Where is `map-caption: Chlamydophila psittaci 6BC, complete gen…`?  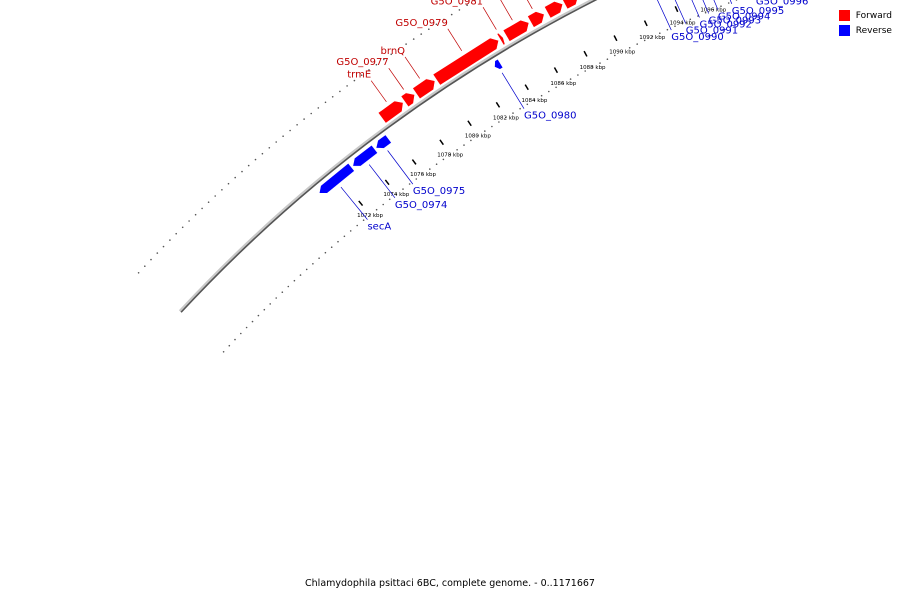 map-caption: Chlamydophila psittaci 6BC, complete gen… is located at coordinates (450, 583).